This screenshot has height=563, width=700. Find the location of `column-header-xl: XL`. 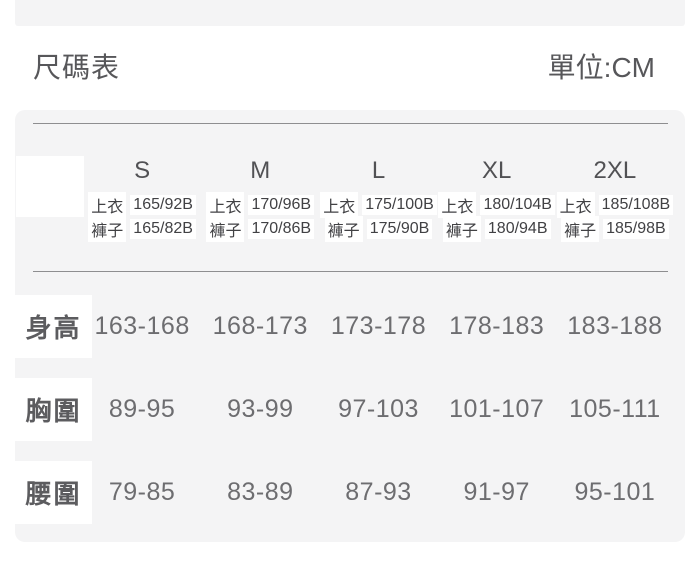

column-header-xl: XL is located at coordinates (497, 170).